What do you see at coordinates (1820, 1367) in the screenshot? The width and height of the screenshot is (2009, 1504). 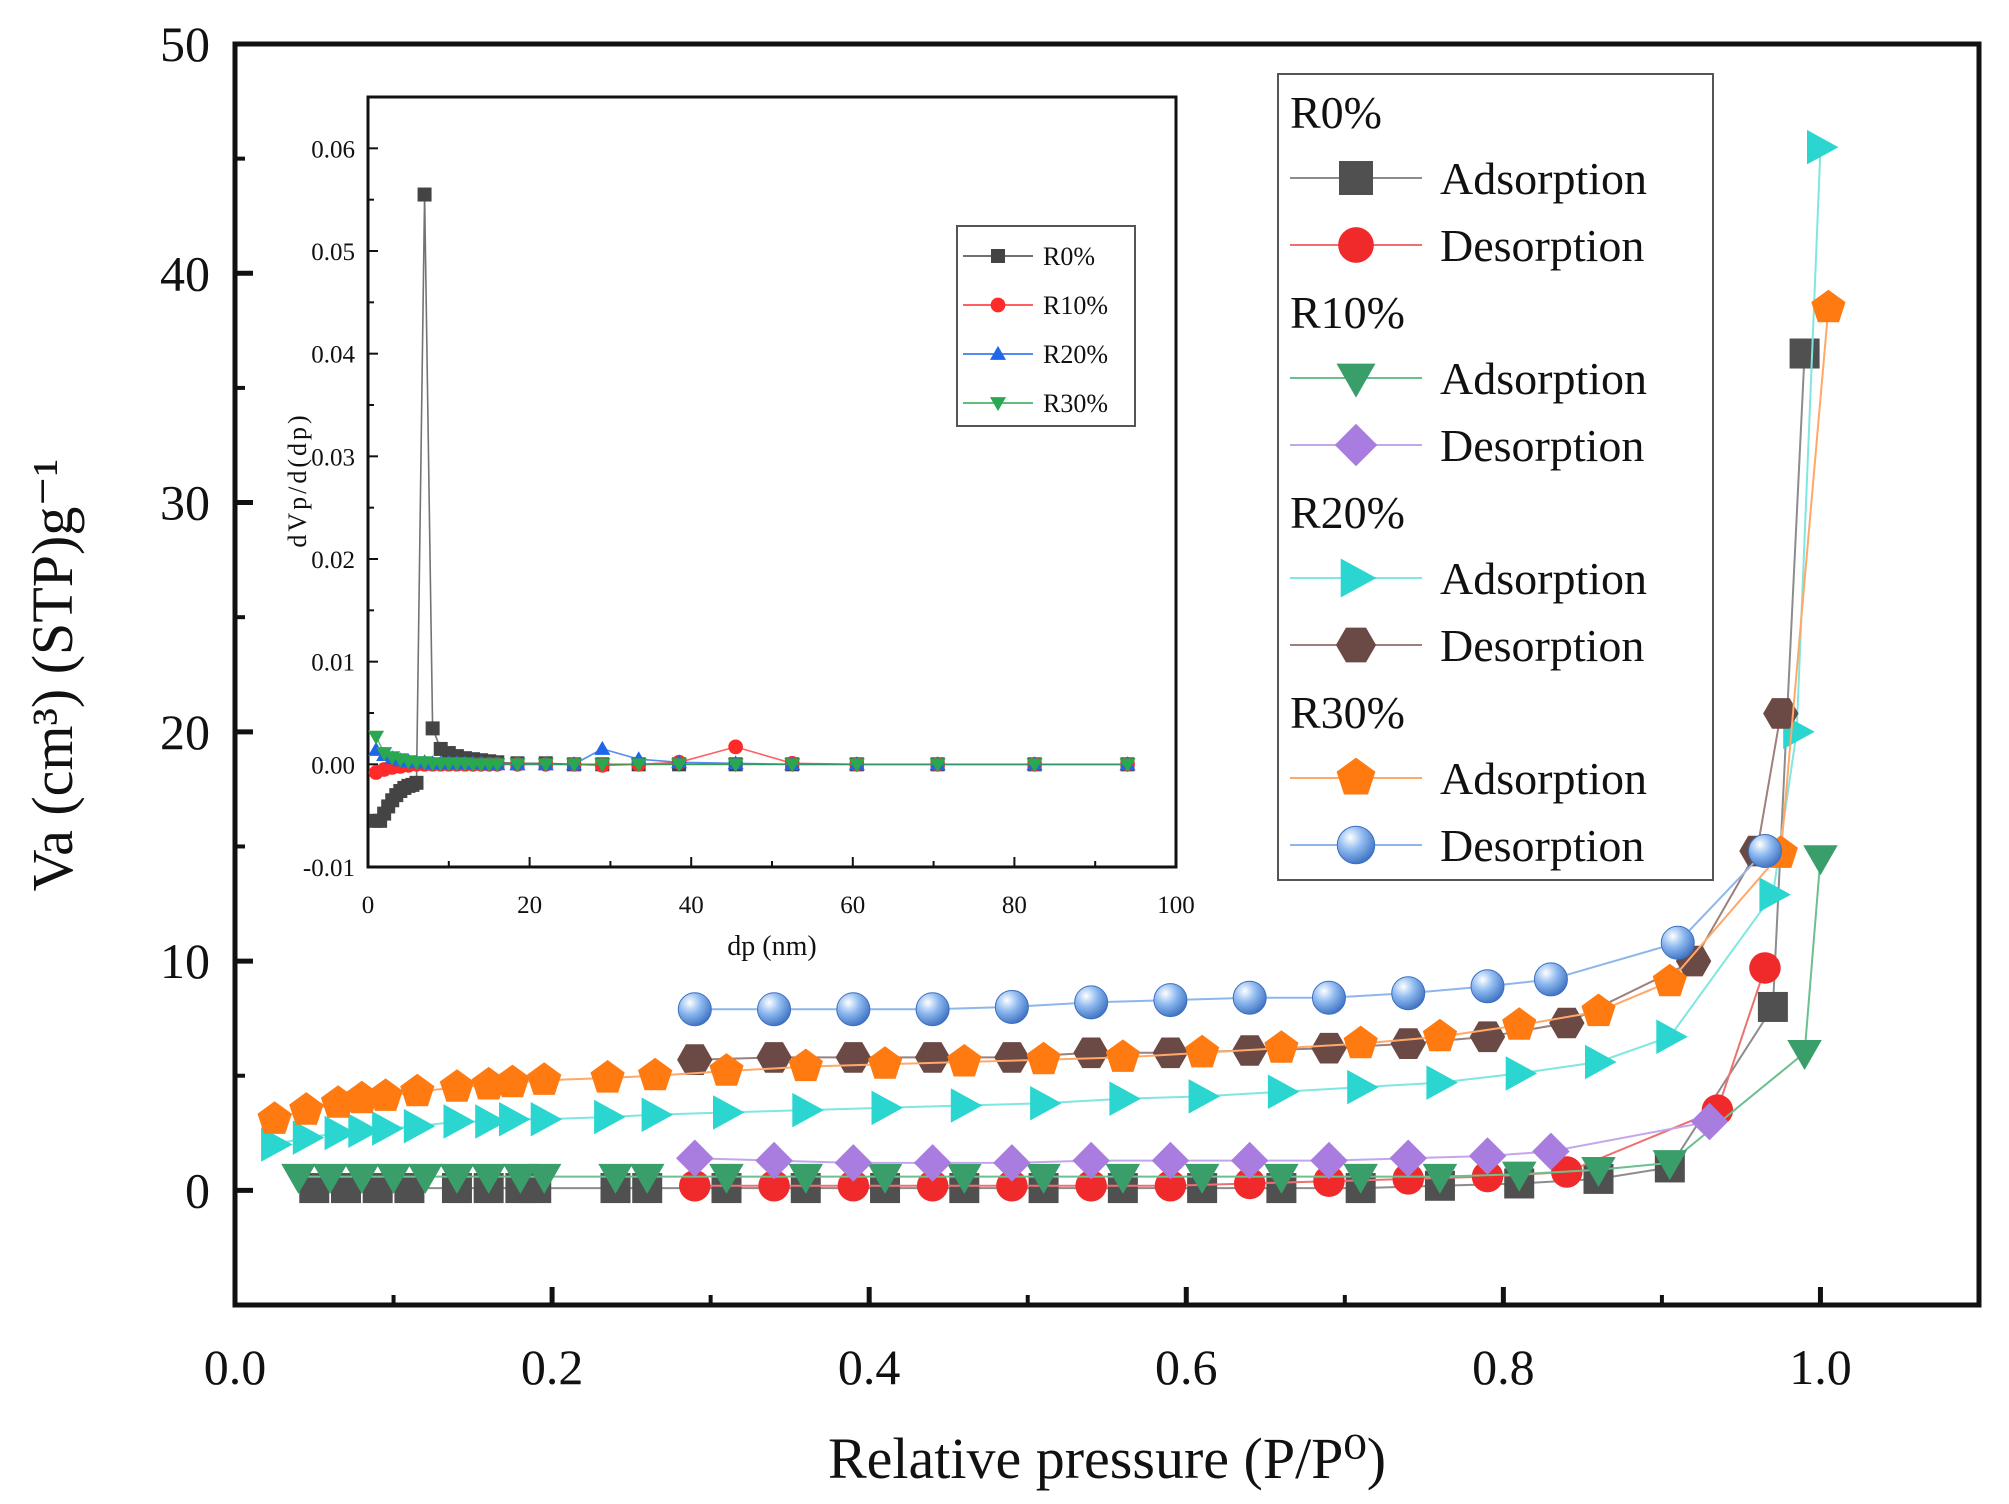 I see `main-x-tick-label: 1.0` at bounding box center [1820, 1367].